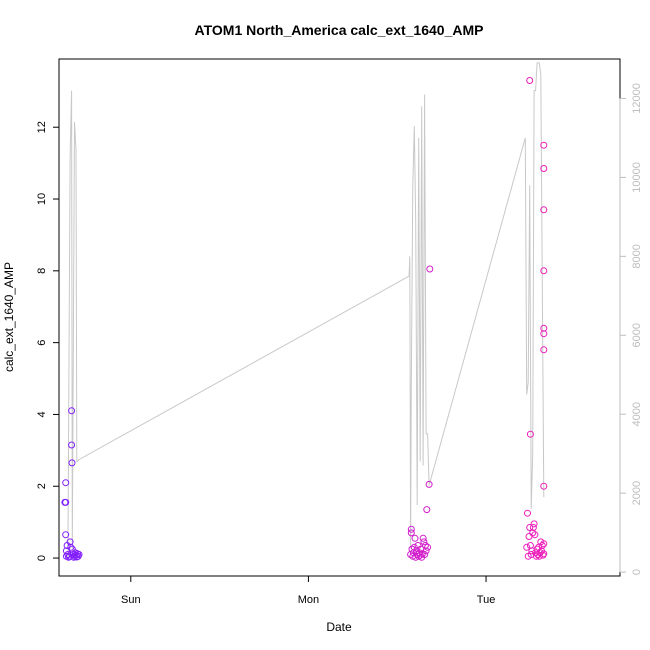 This screenshot has height=650, width=650. I want to click on y-left-tick-label: 12, so click(42, 127).